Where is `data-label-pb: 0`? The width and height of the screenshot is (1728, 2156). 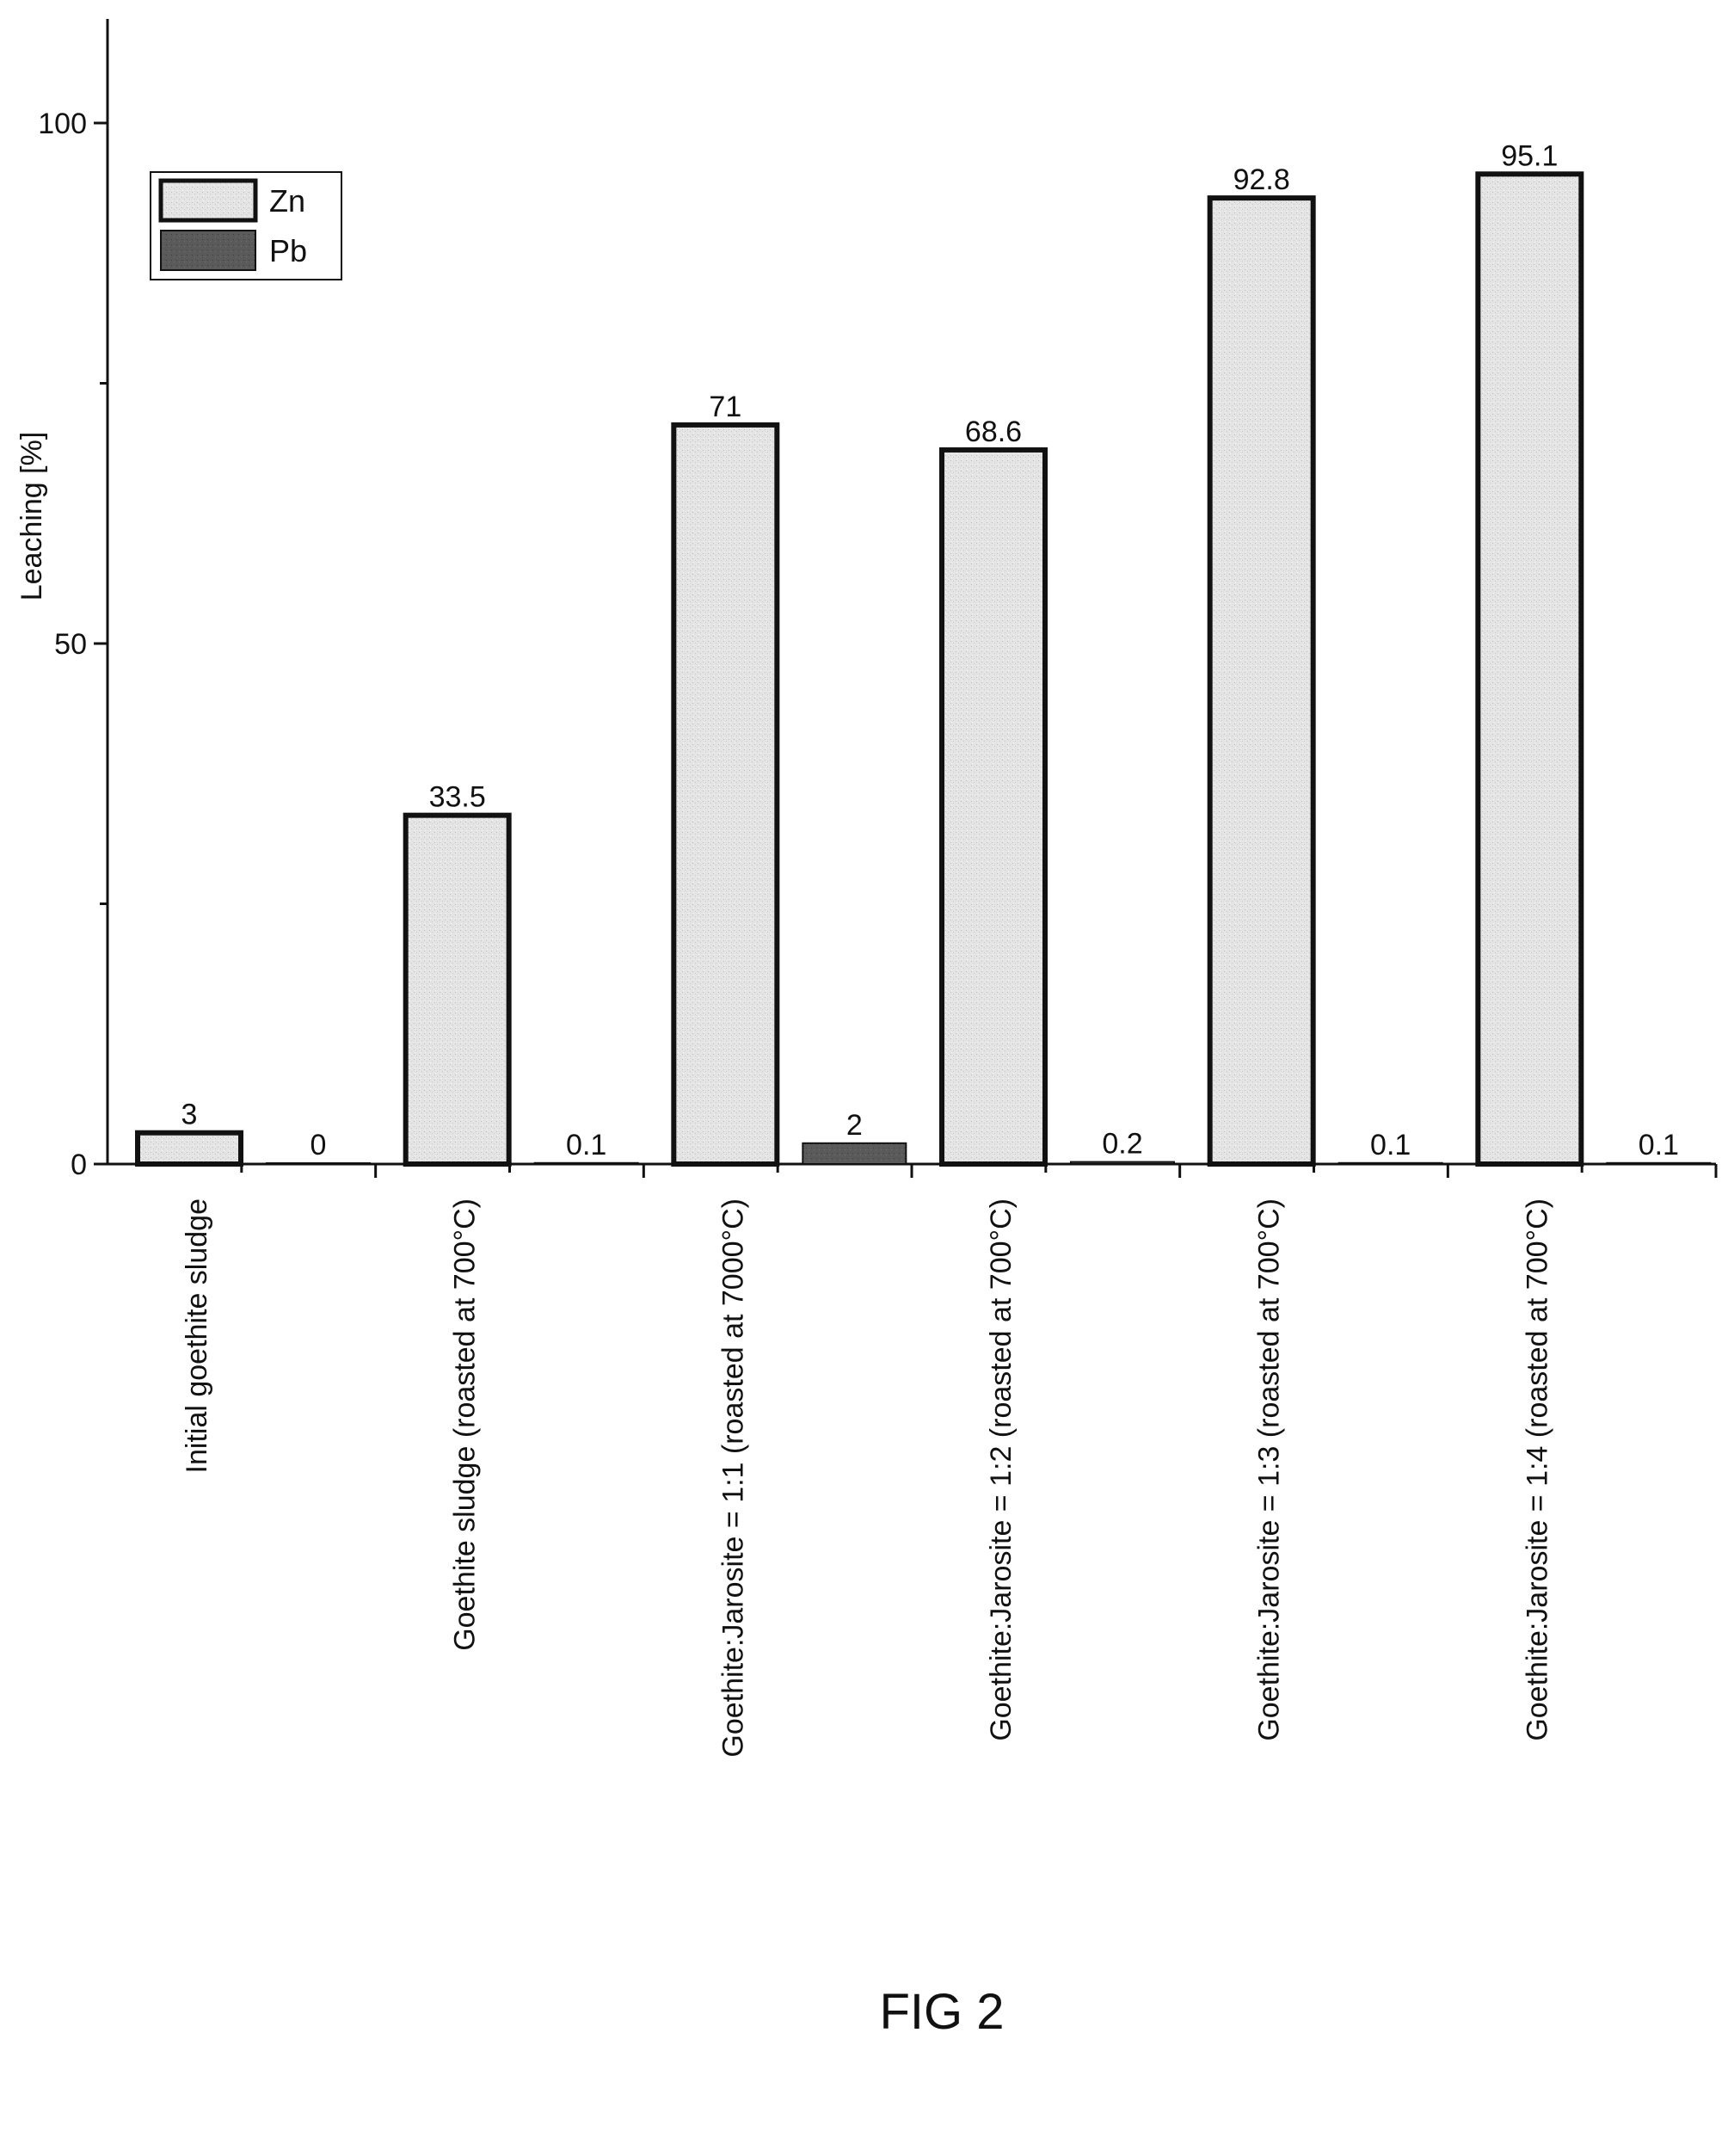 data-label-pb: 0 is located at coordinates (319, 1145).